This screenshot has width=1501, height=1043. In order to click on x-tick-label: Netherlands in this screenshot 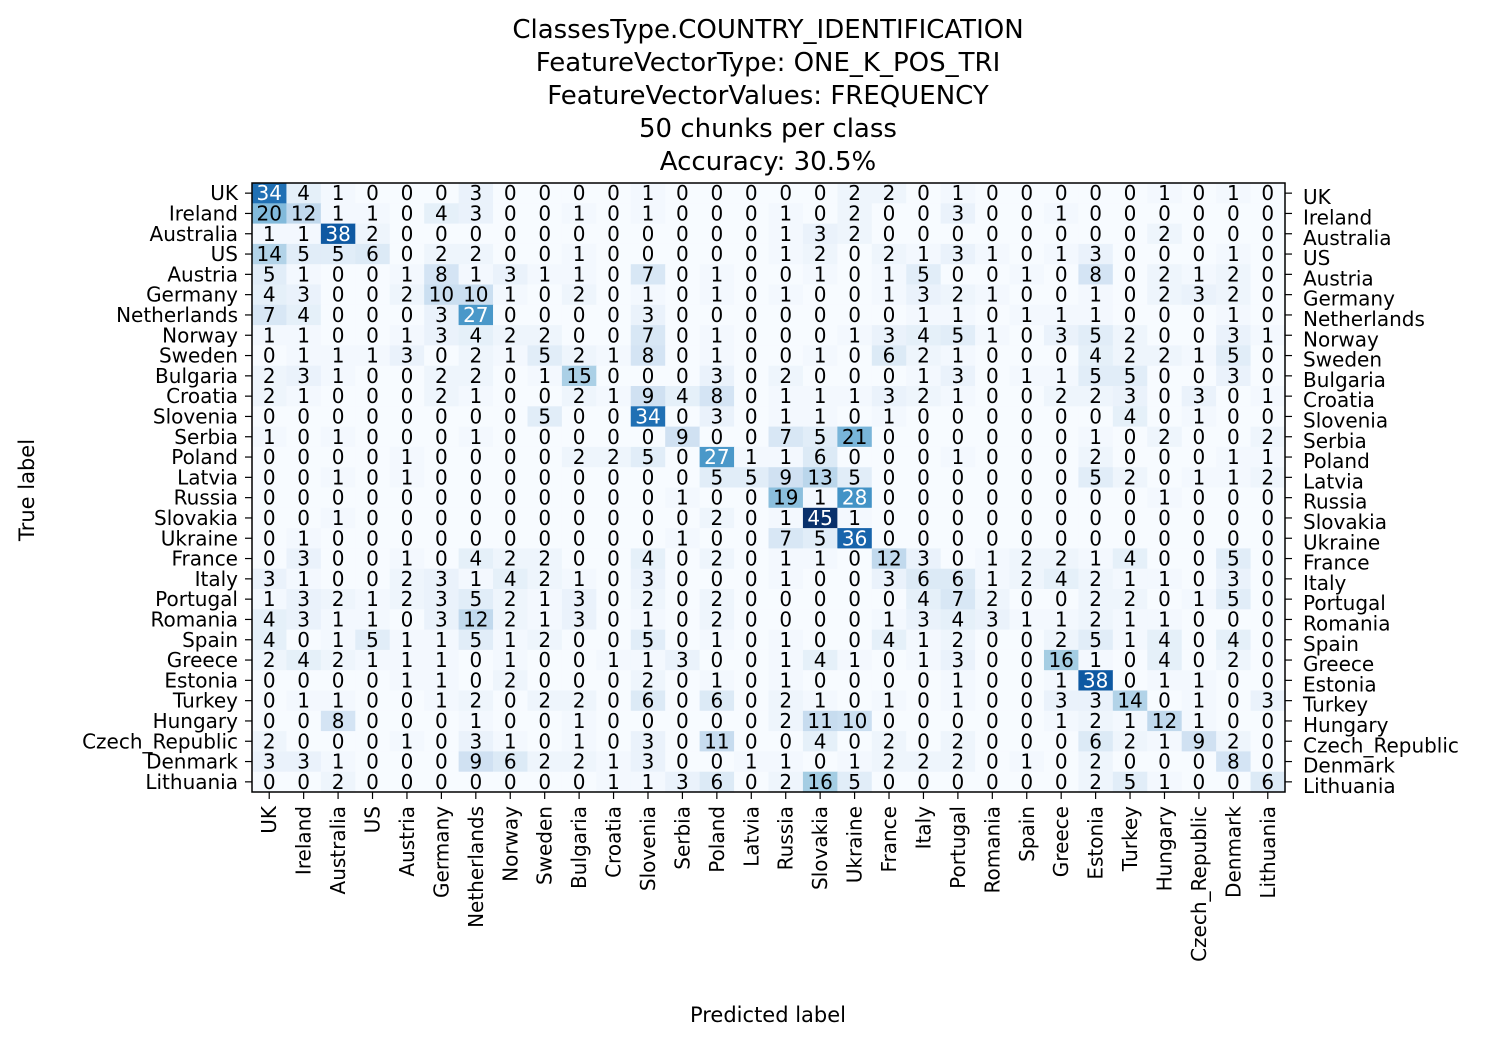, I will do `click(476, 867)`.